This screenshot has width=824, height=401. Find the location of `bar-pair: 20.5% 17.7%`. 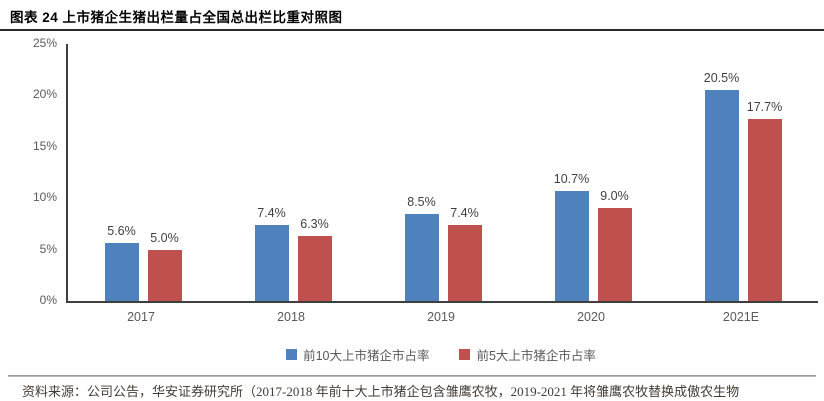

bar-pair: 20.5% 17.7% is located at coordinates (743, 186).